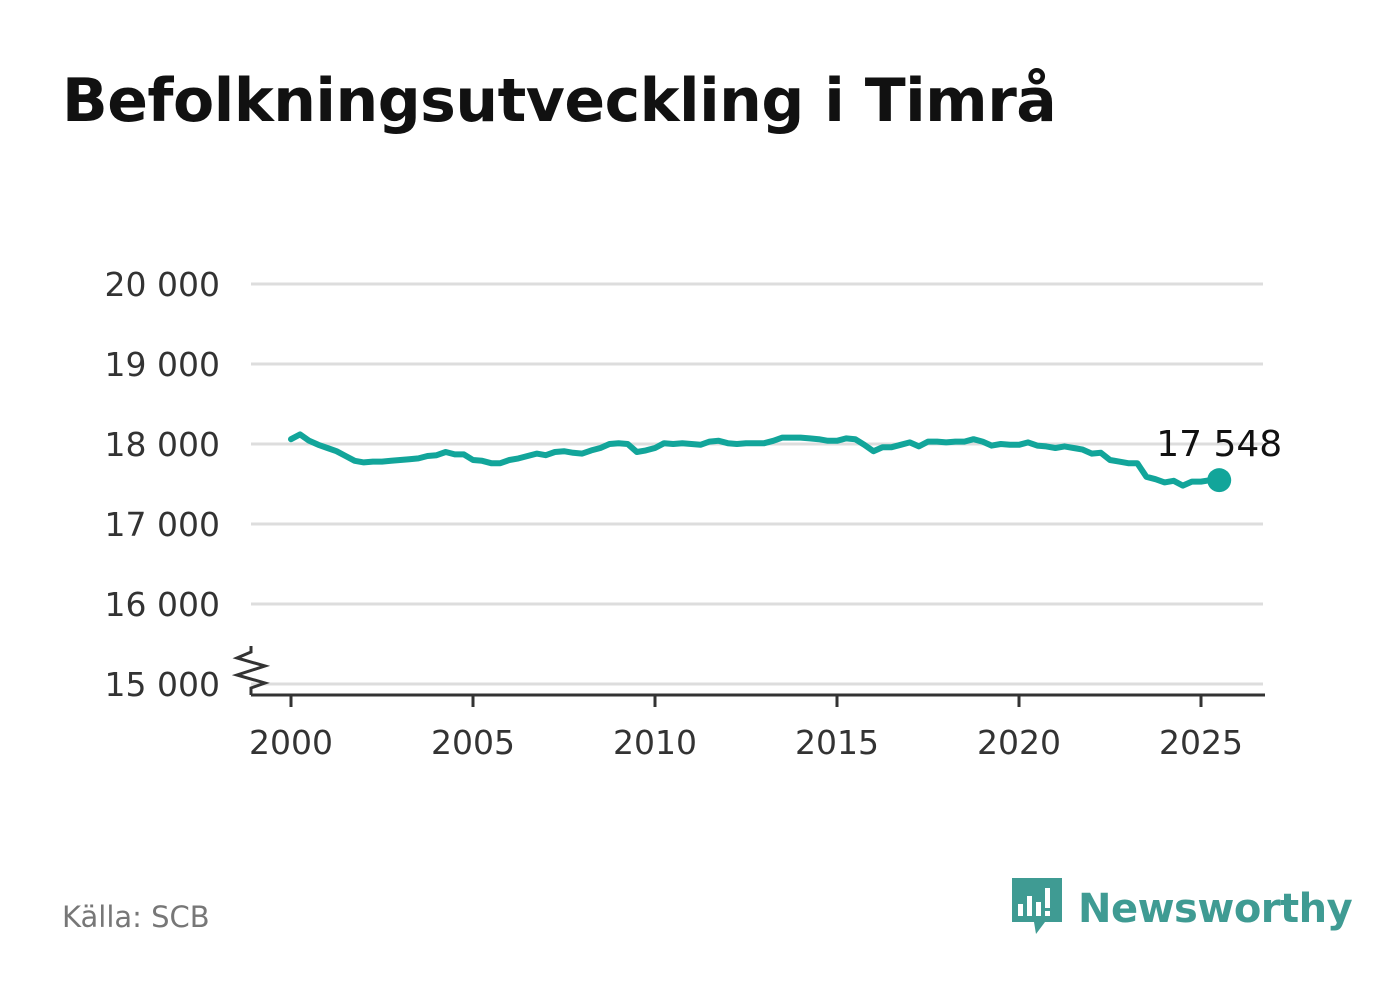  I want to click on y-tick-label: 20 000, so click(162, 284).